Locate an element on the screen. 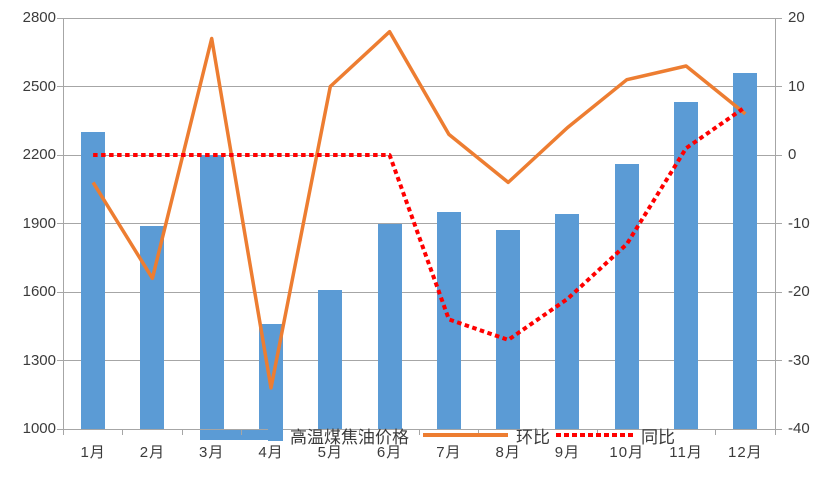  bar-7月 is located at coordinates (448, 320).